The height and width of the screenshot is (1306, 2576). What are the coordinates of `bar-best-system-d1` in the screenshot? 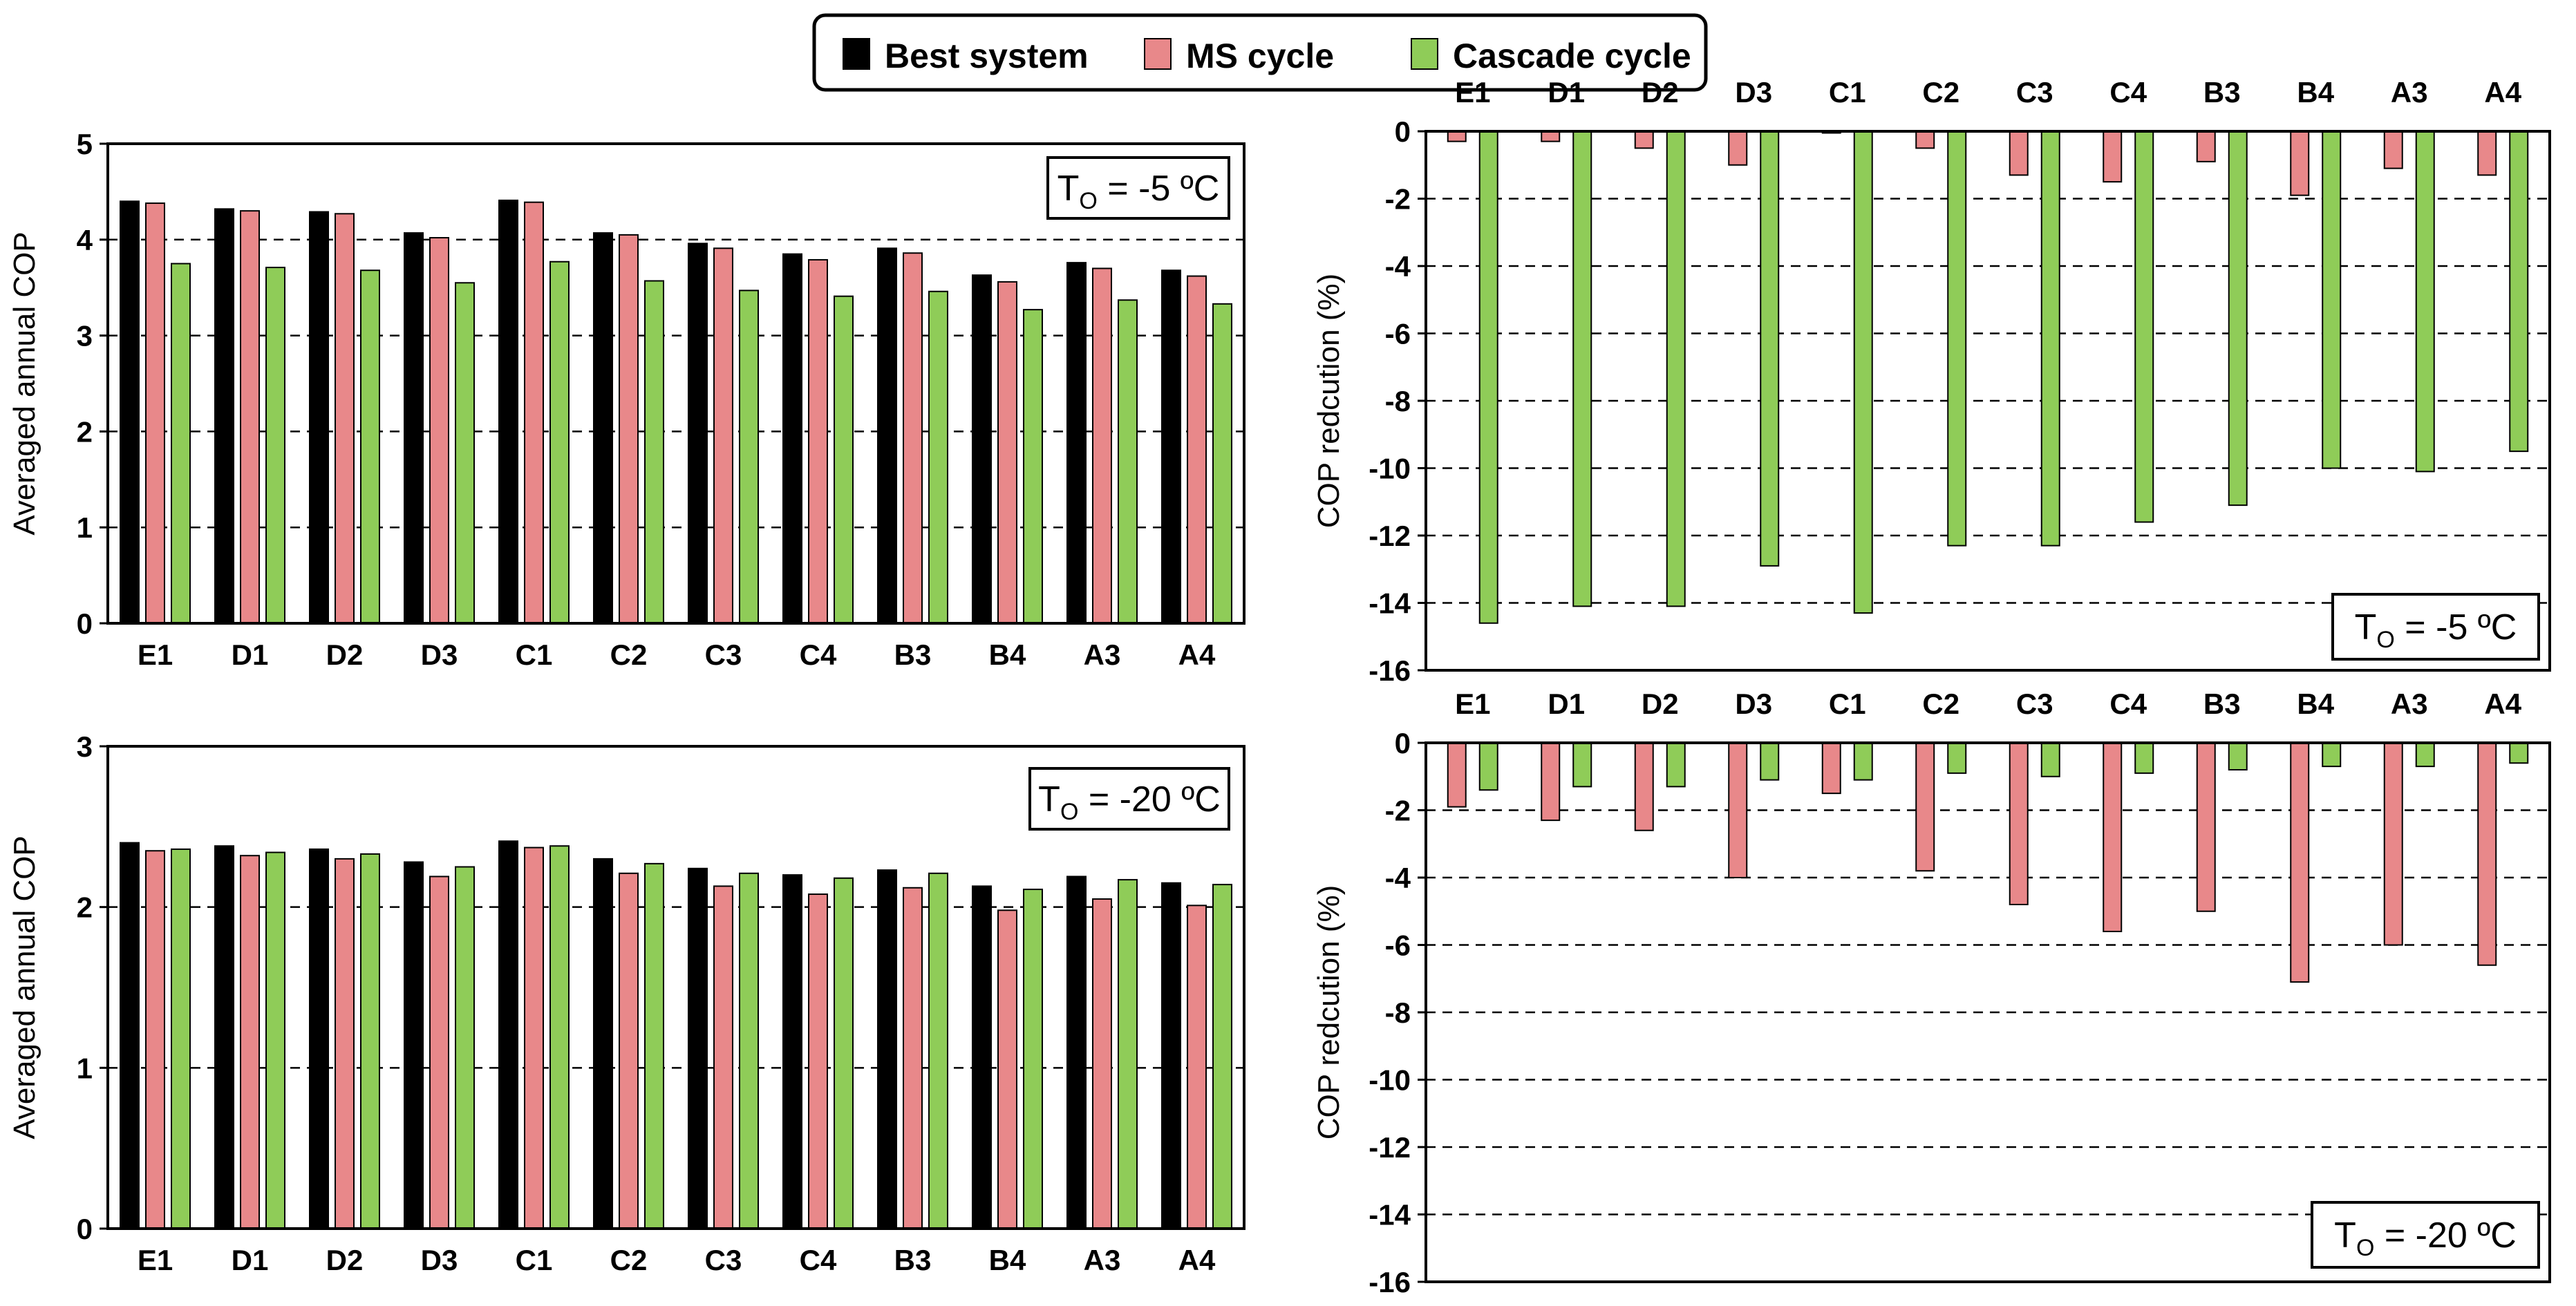 It's located at (224, 416).